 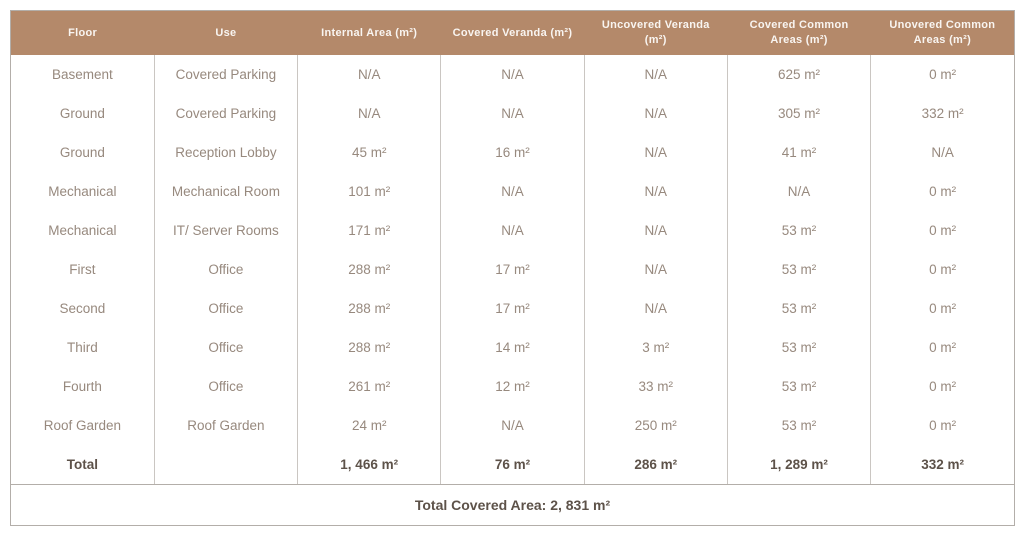 I want to click on cell-covered-veranda: 14 m², so click(x=512, y=347).